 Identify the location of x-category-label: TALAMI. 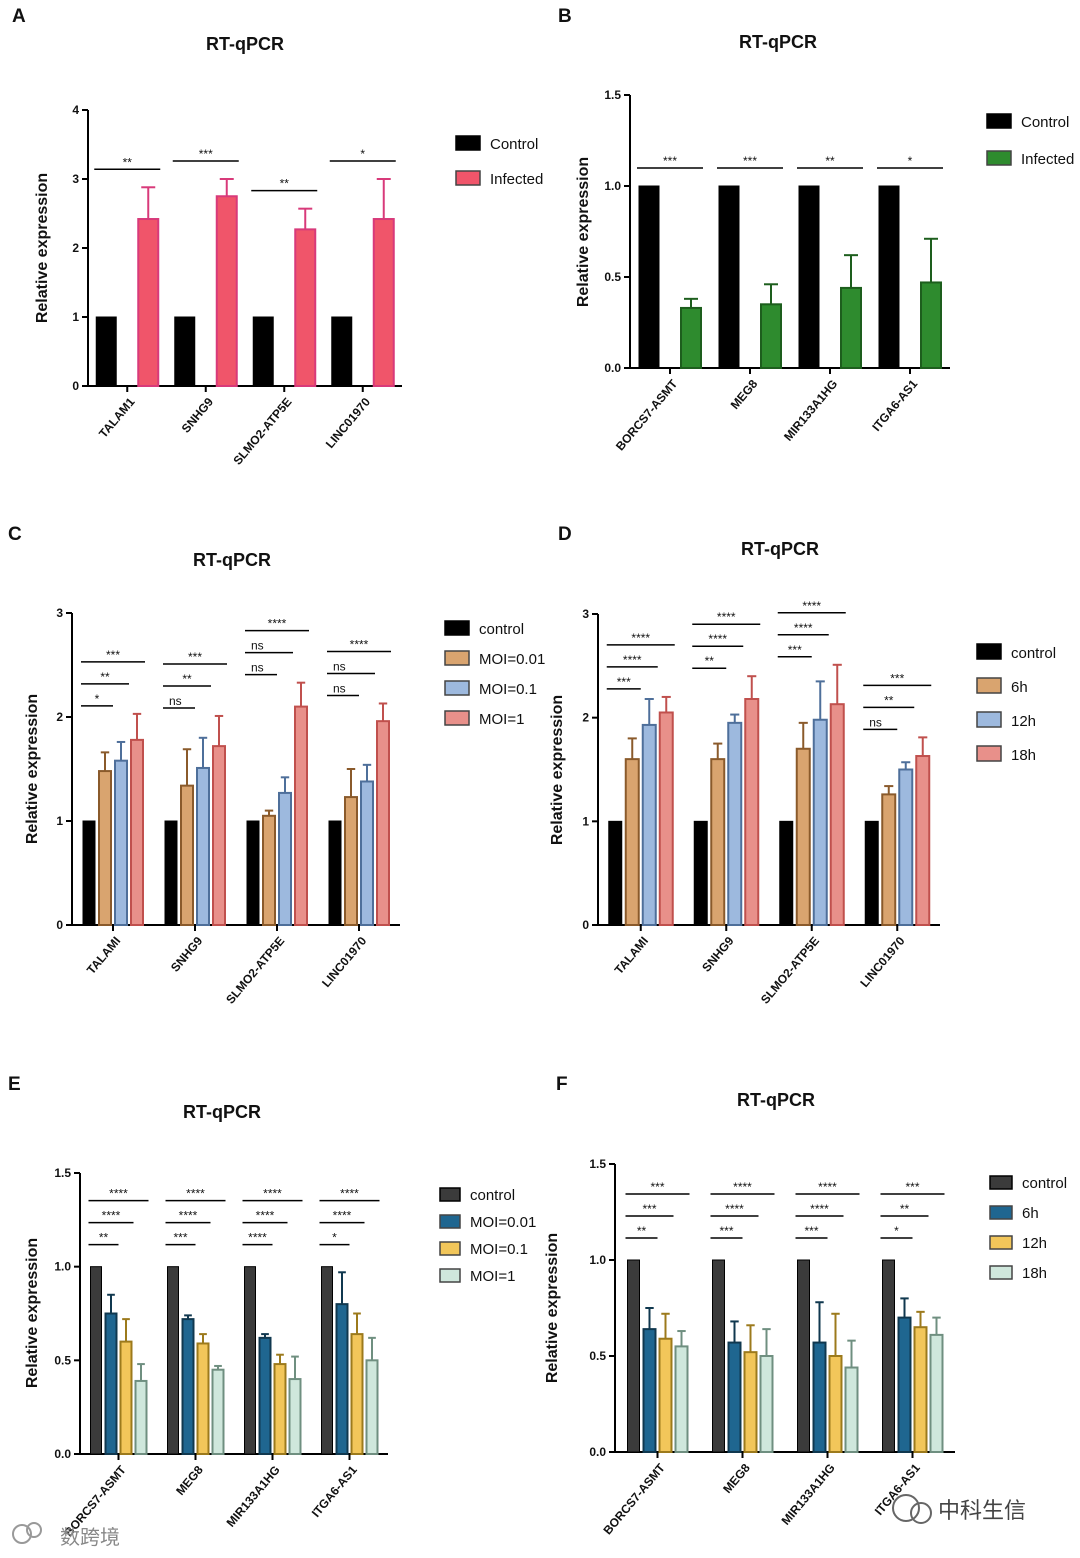
(103, 955).